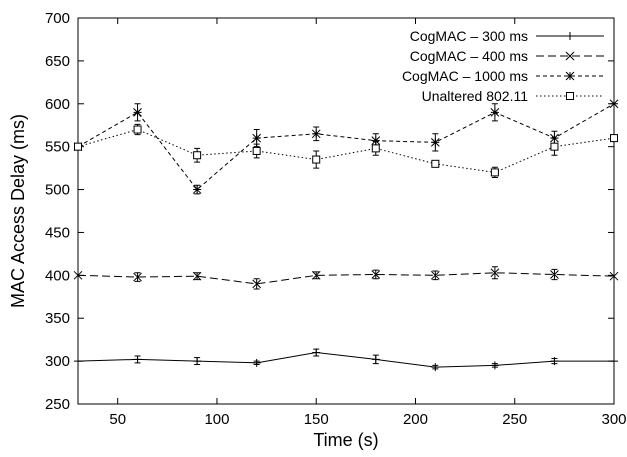 The image size is (627, 457). What do you see at coordinates (514, 419) in the screenshot?
I see `x-tick-label: 250` at bounding box center [514, 419].